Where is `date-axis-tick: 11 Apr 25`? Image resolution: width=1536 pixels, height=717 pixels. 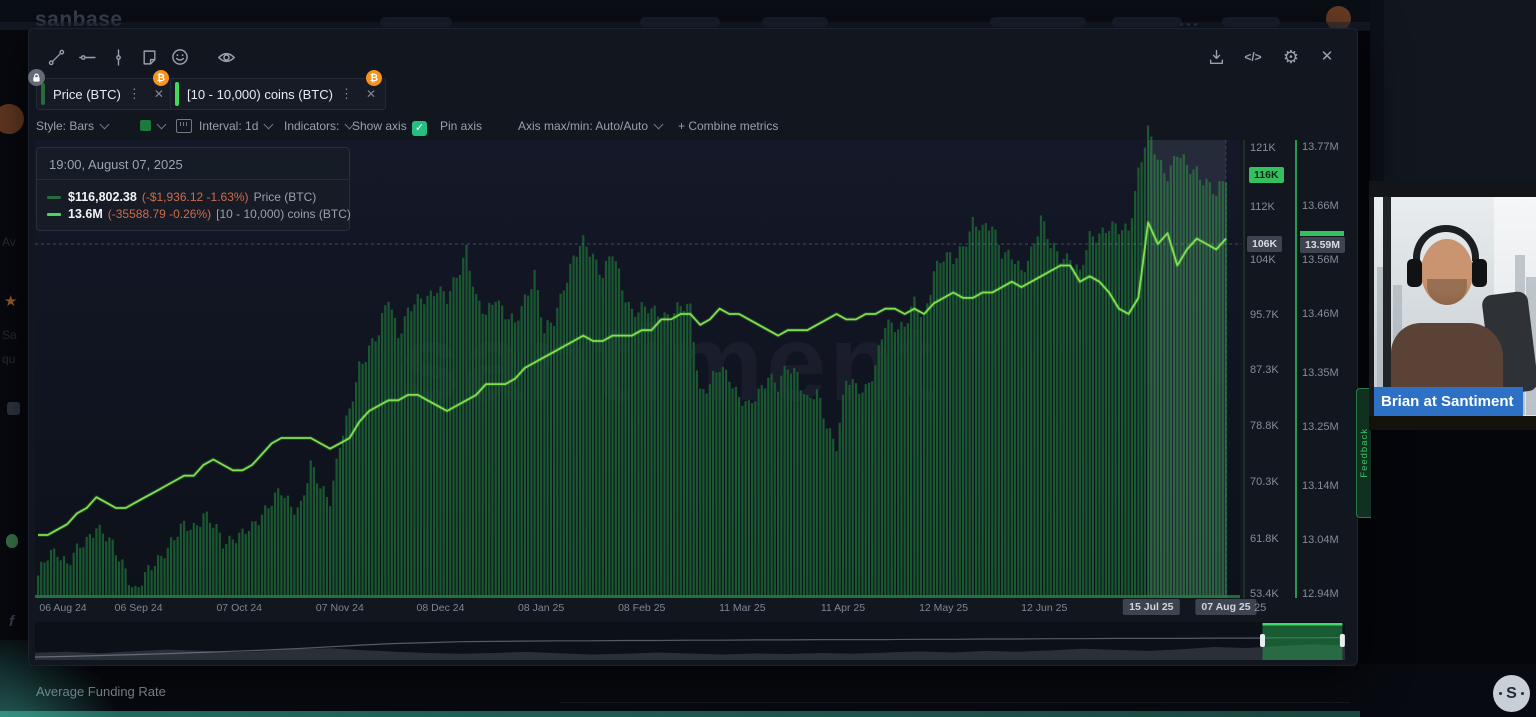 date-axis-tick: 11 Apr 25 is located at coordinates (843, 608).